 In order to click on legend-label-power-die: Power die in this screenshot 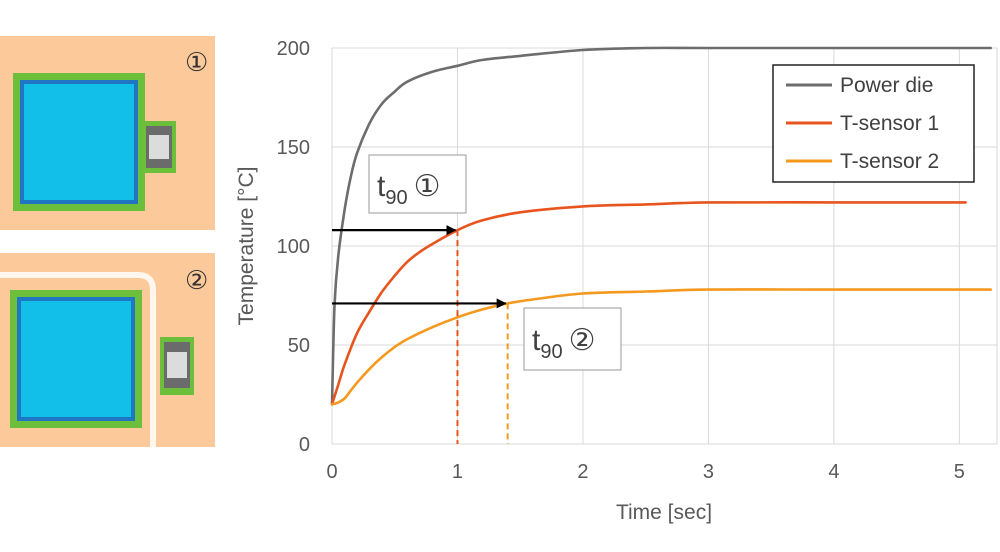, I will do `click(886, 85)`.